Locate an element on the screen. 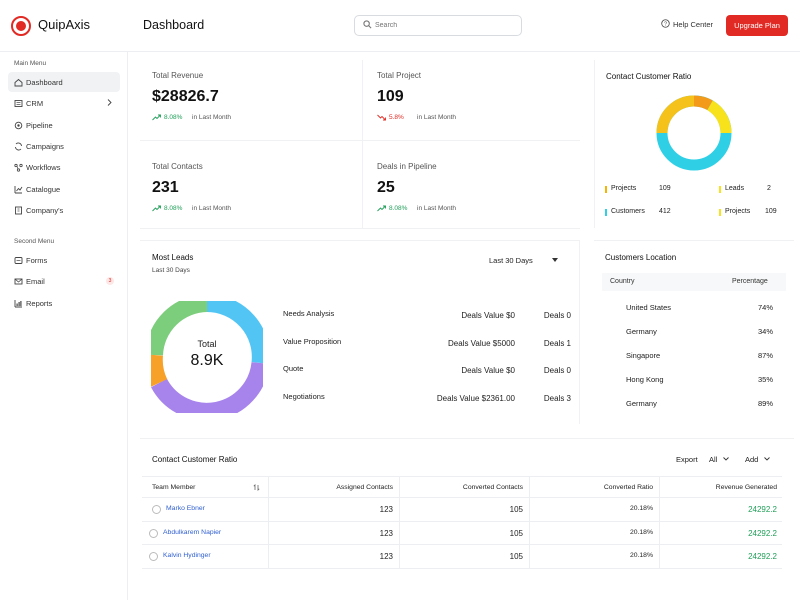 The height and width of the screenshot is (600, 800). column-header: Team Member is located at coordinates (174, 487).